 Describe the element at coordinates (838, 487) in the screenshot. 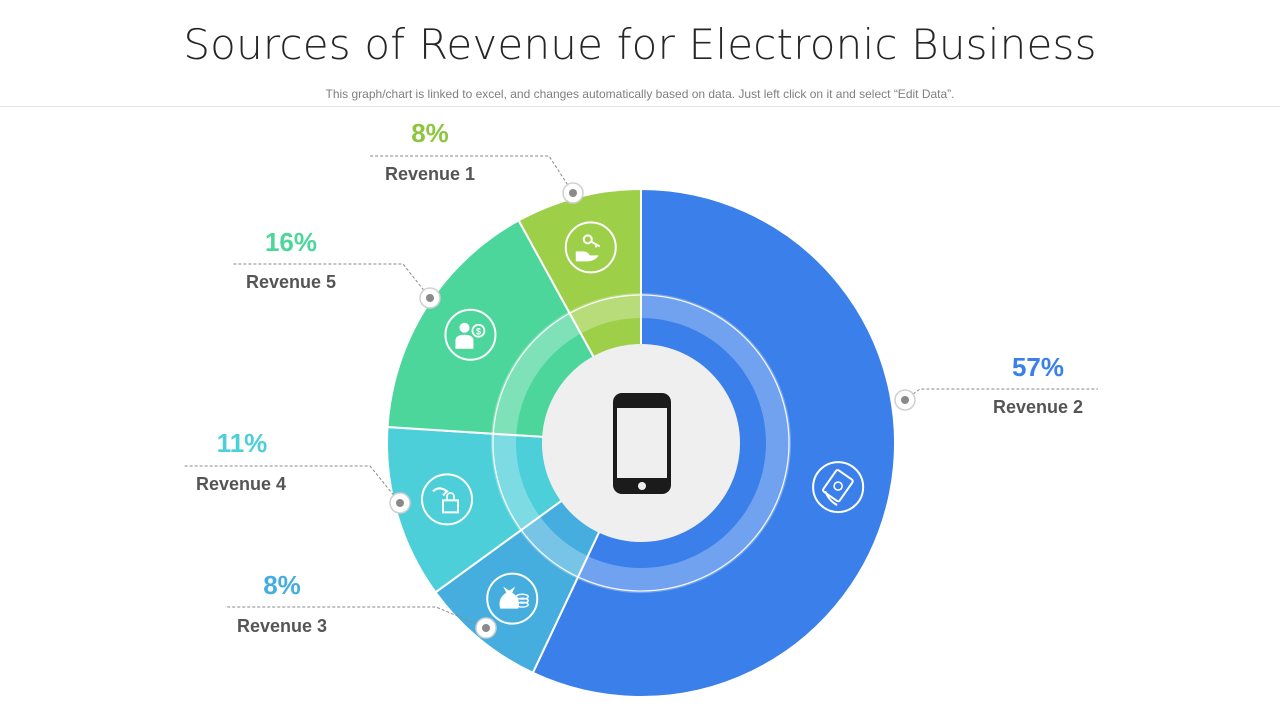

I see `hand-money-icon` at that location.